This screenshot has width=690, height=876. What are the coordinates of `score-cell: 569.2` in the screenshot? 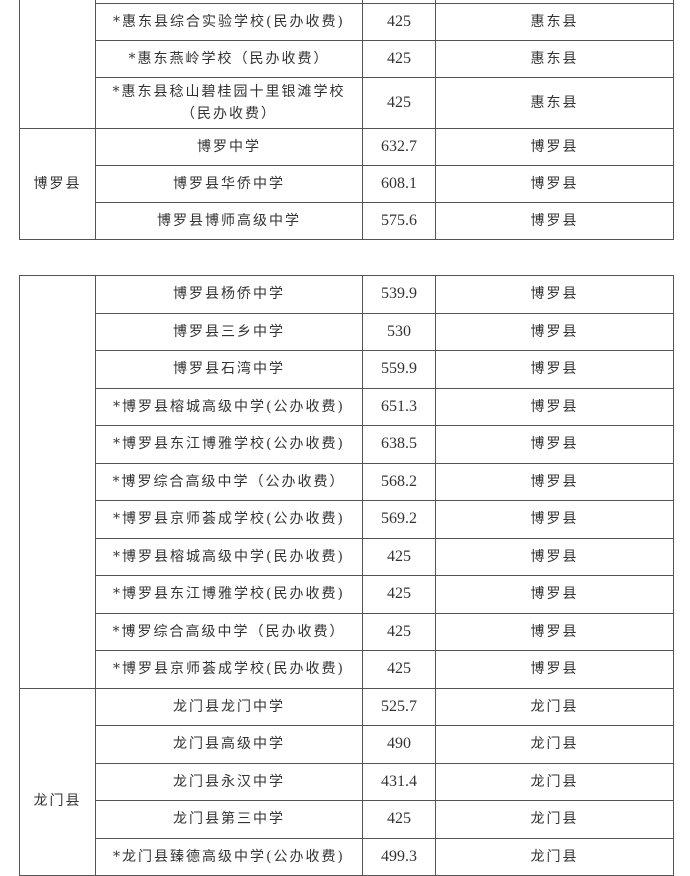 It's located at (399, 519).